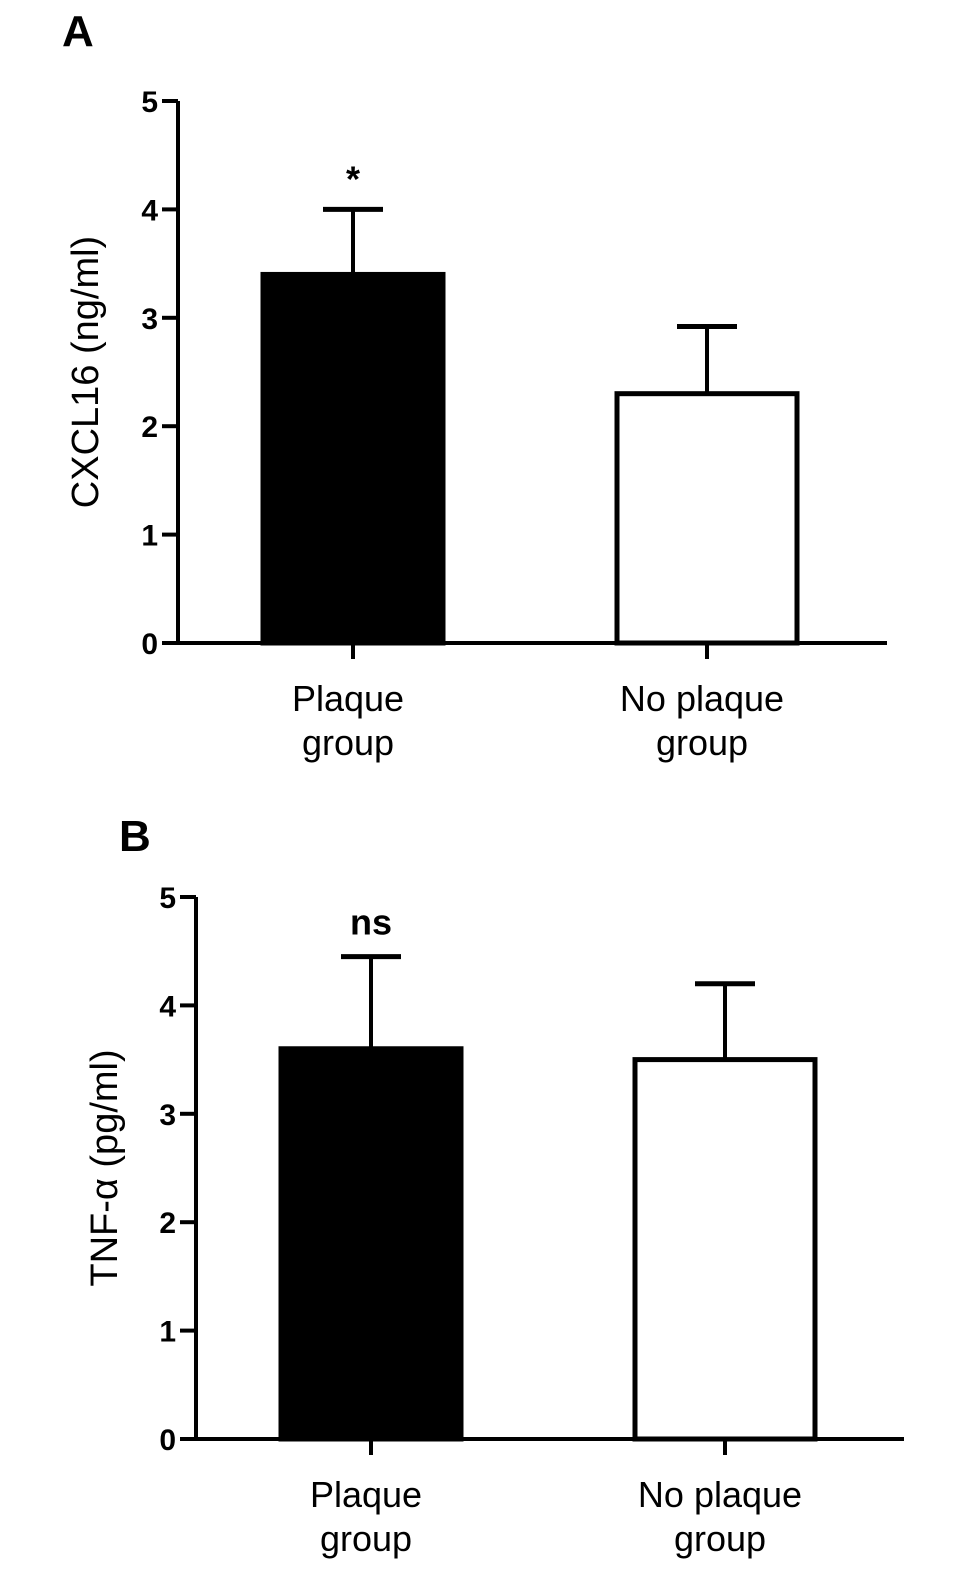 This screenshot has width=969, height=1572. I want to click on significance-label: *, so click(353, 178).